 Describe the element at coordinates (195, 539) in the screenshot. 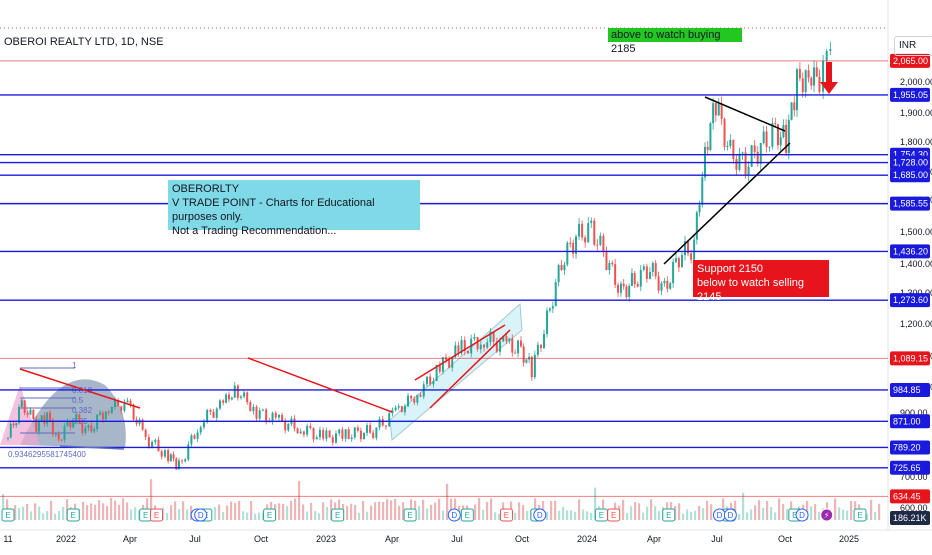

I see `x-tick-label: Jul` at that location.